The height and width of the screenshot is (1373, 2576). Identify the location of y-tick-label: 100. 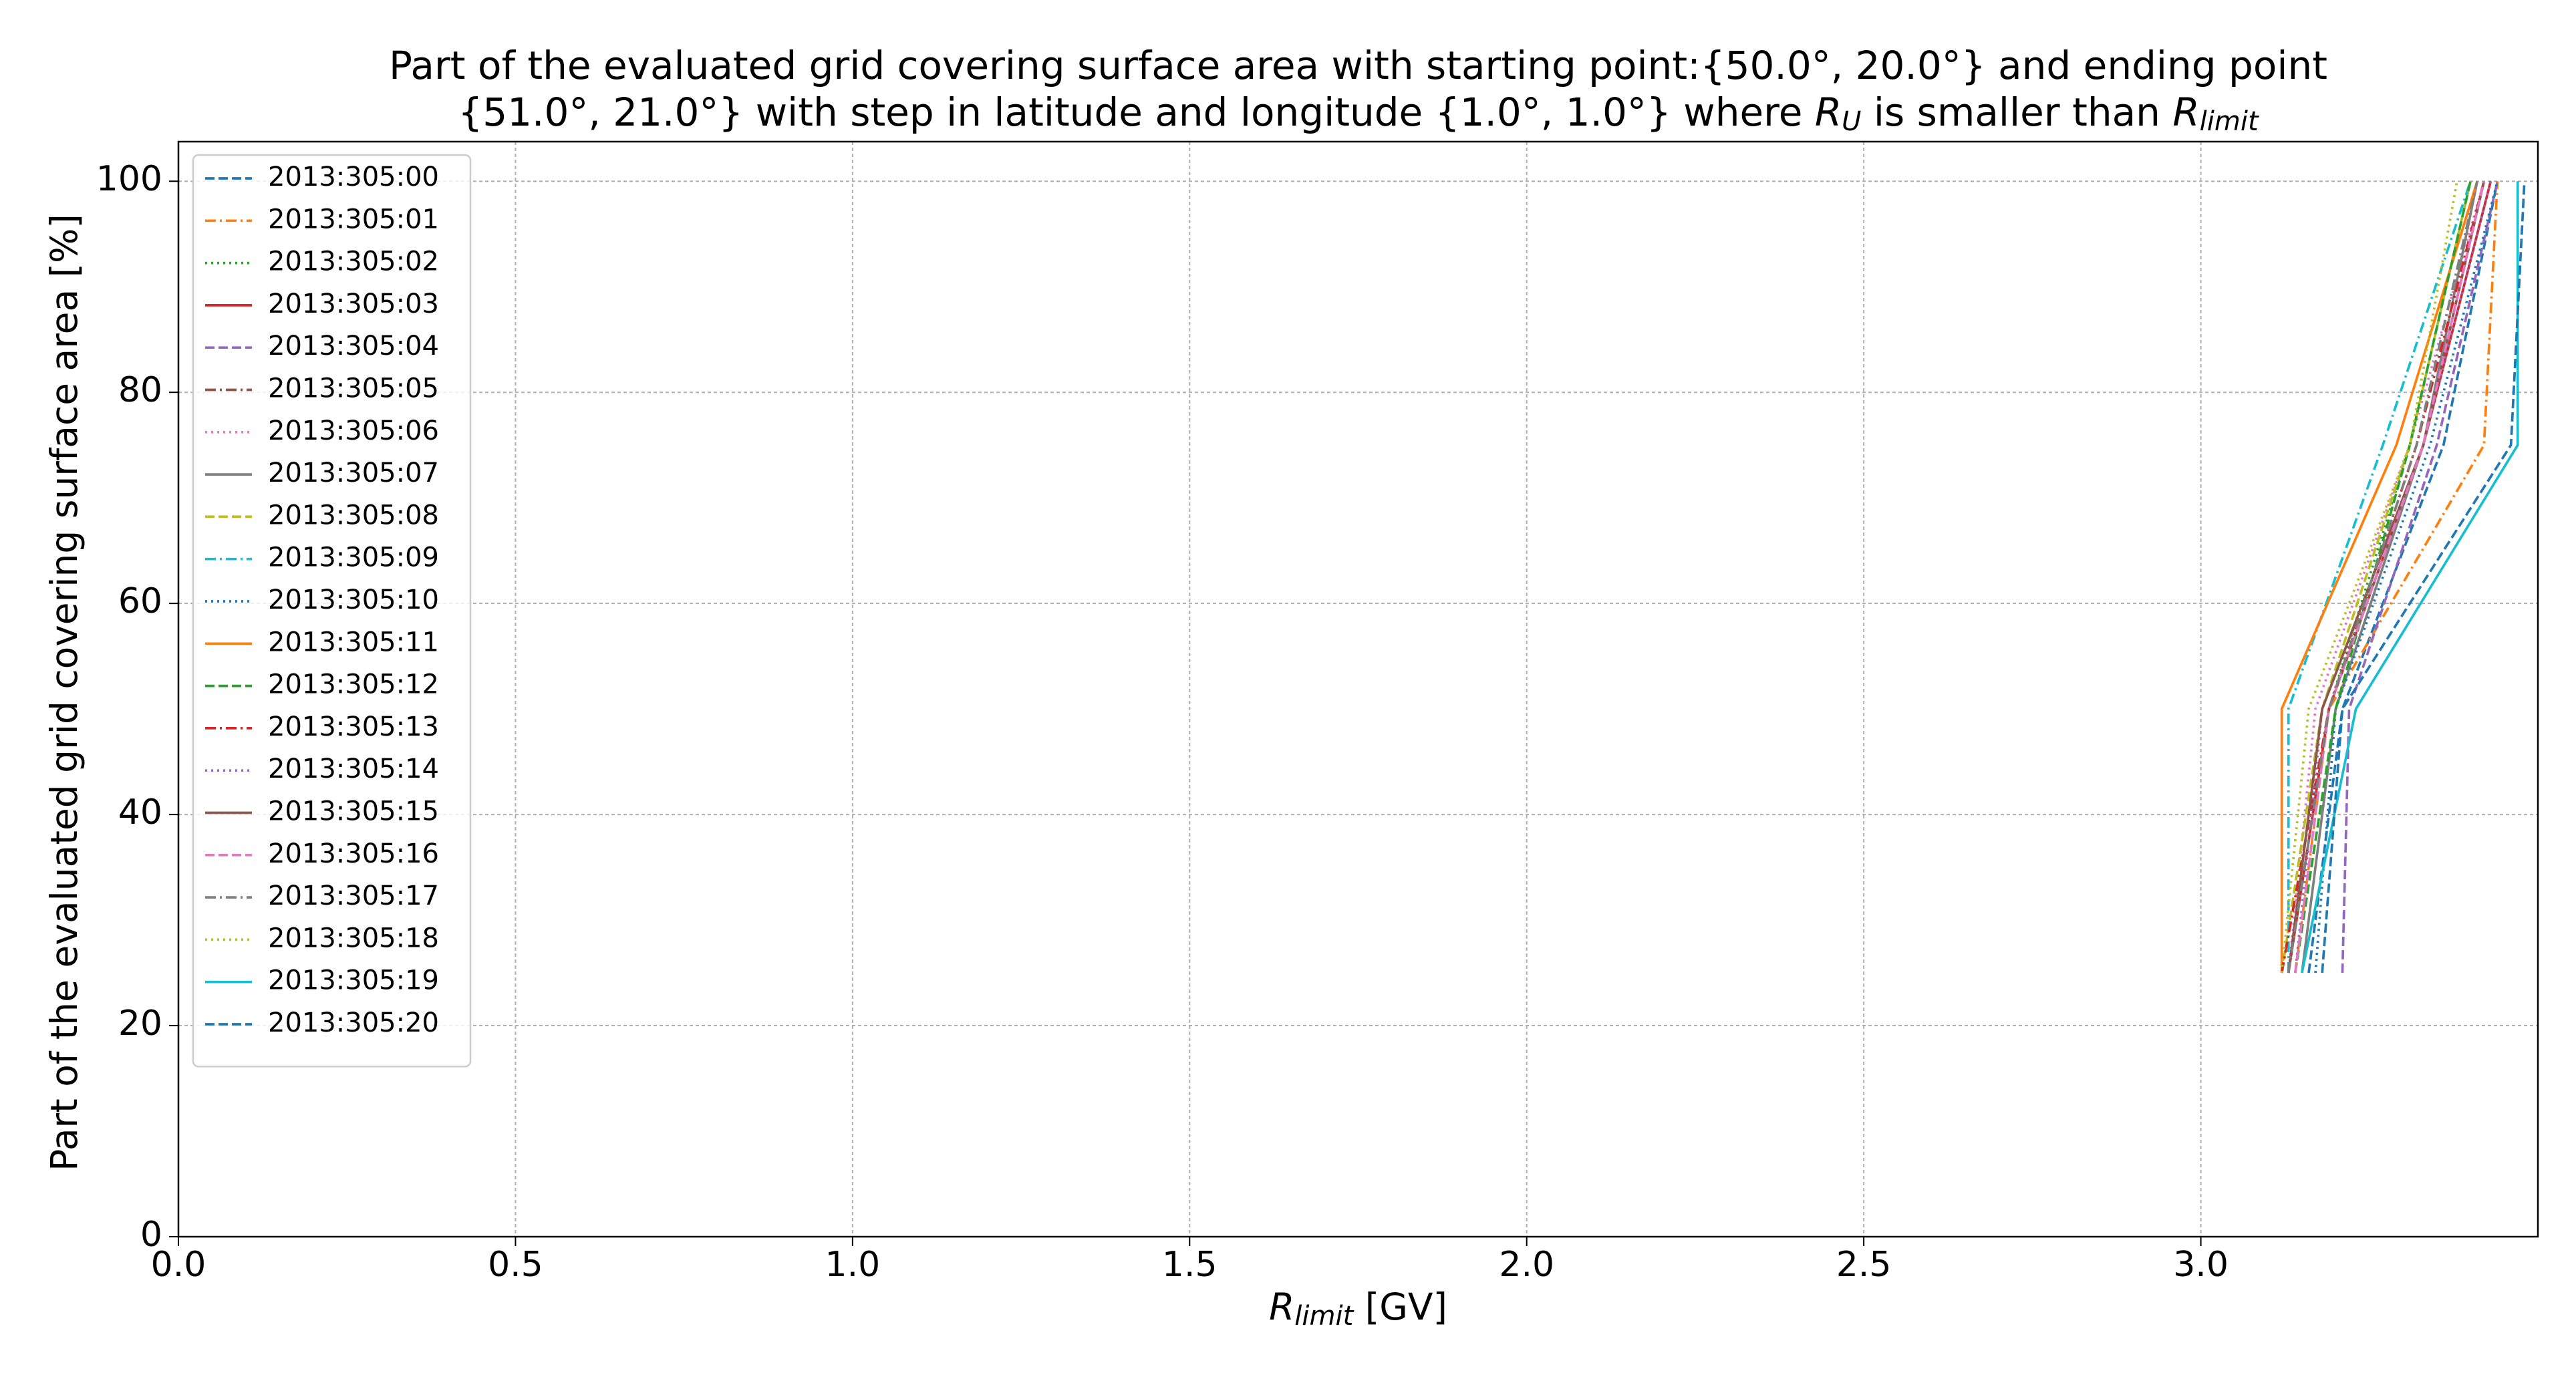
(129, 179).